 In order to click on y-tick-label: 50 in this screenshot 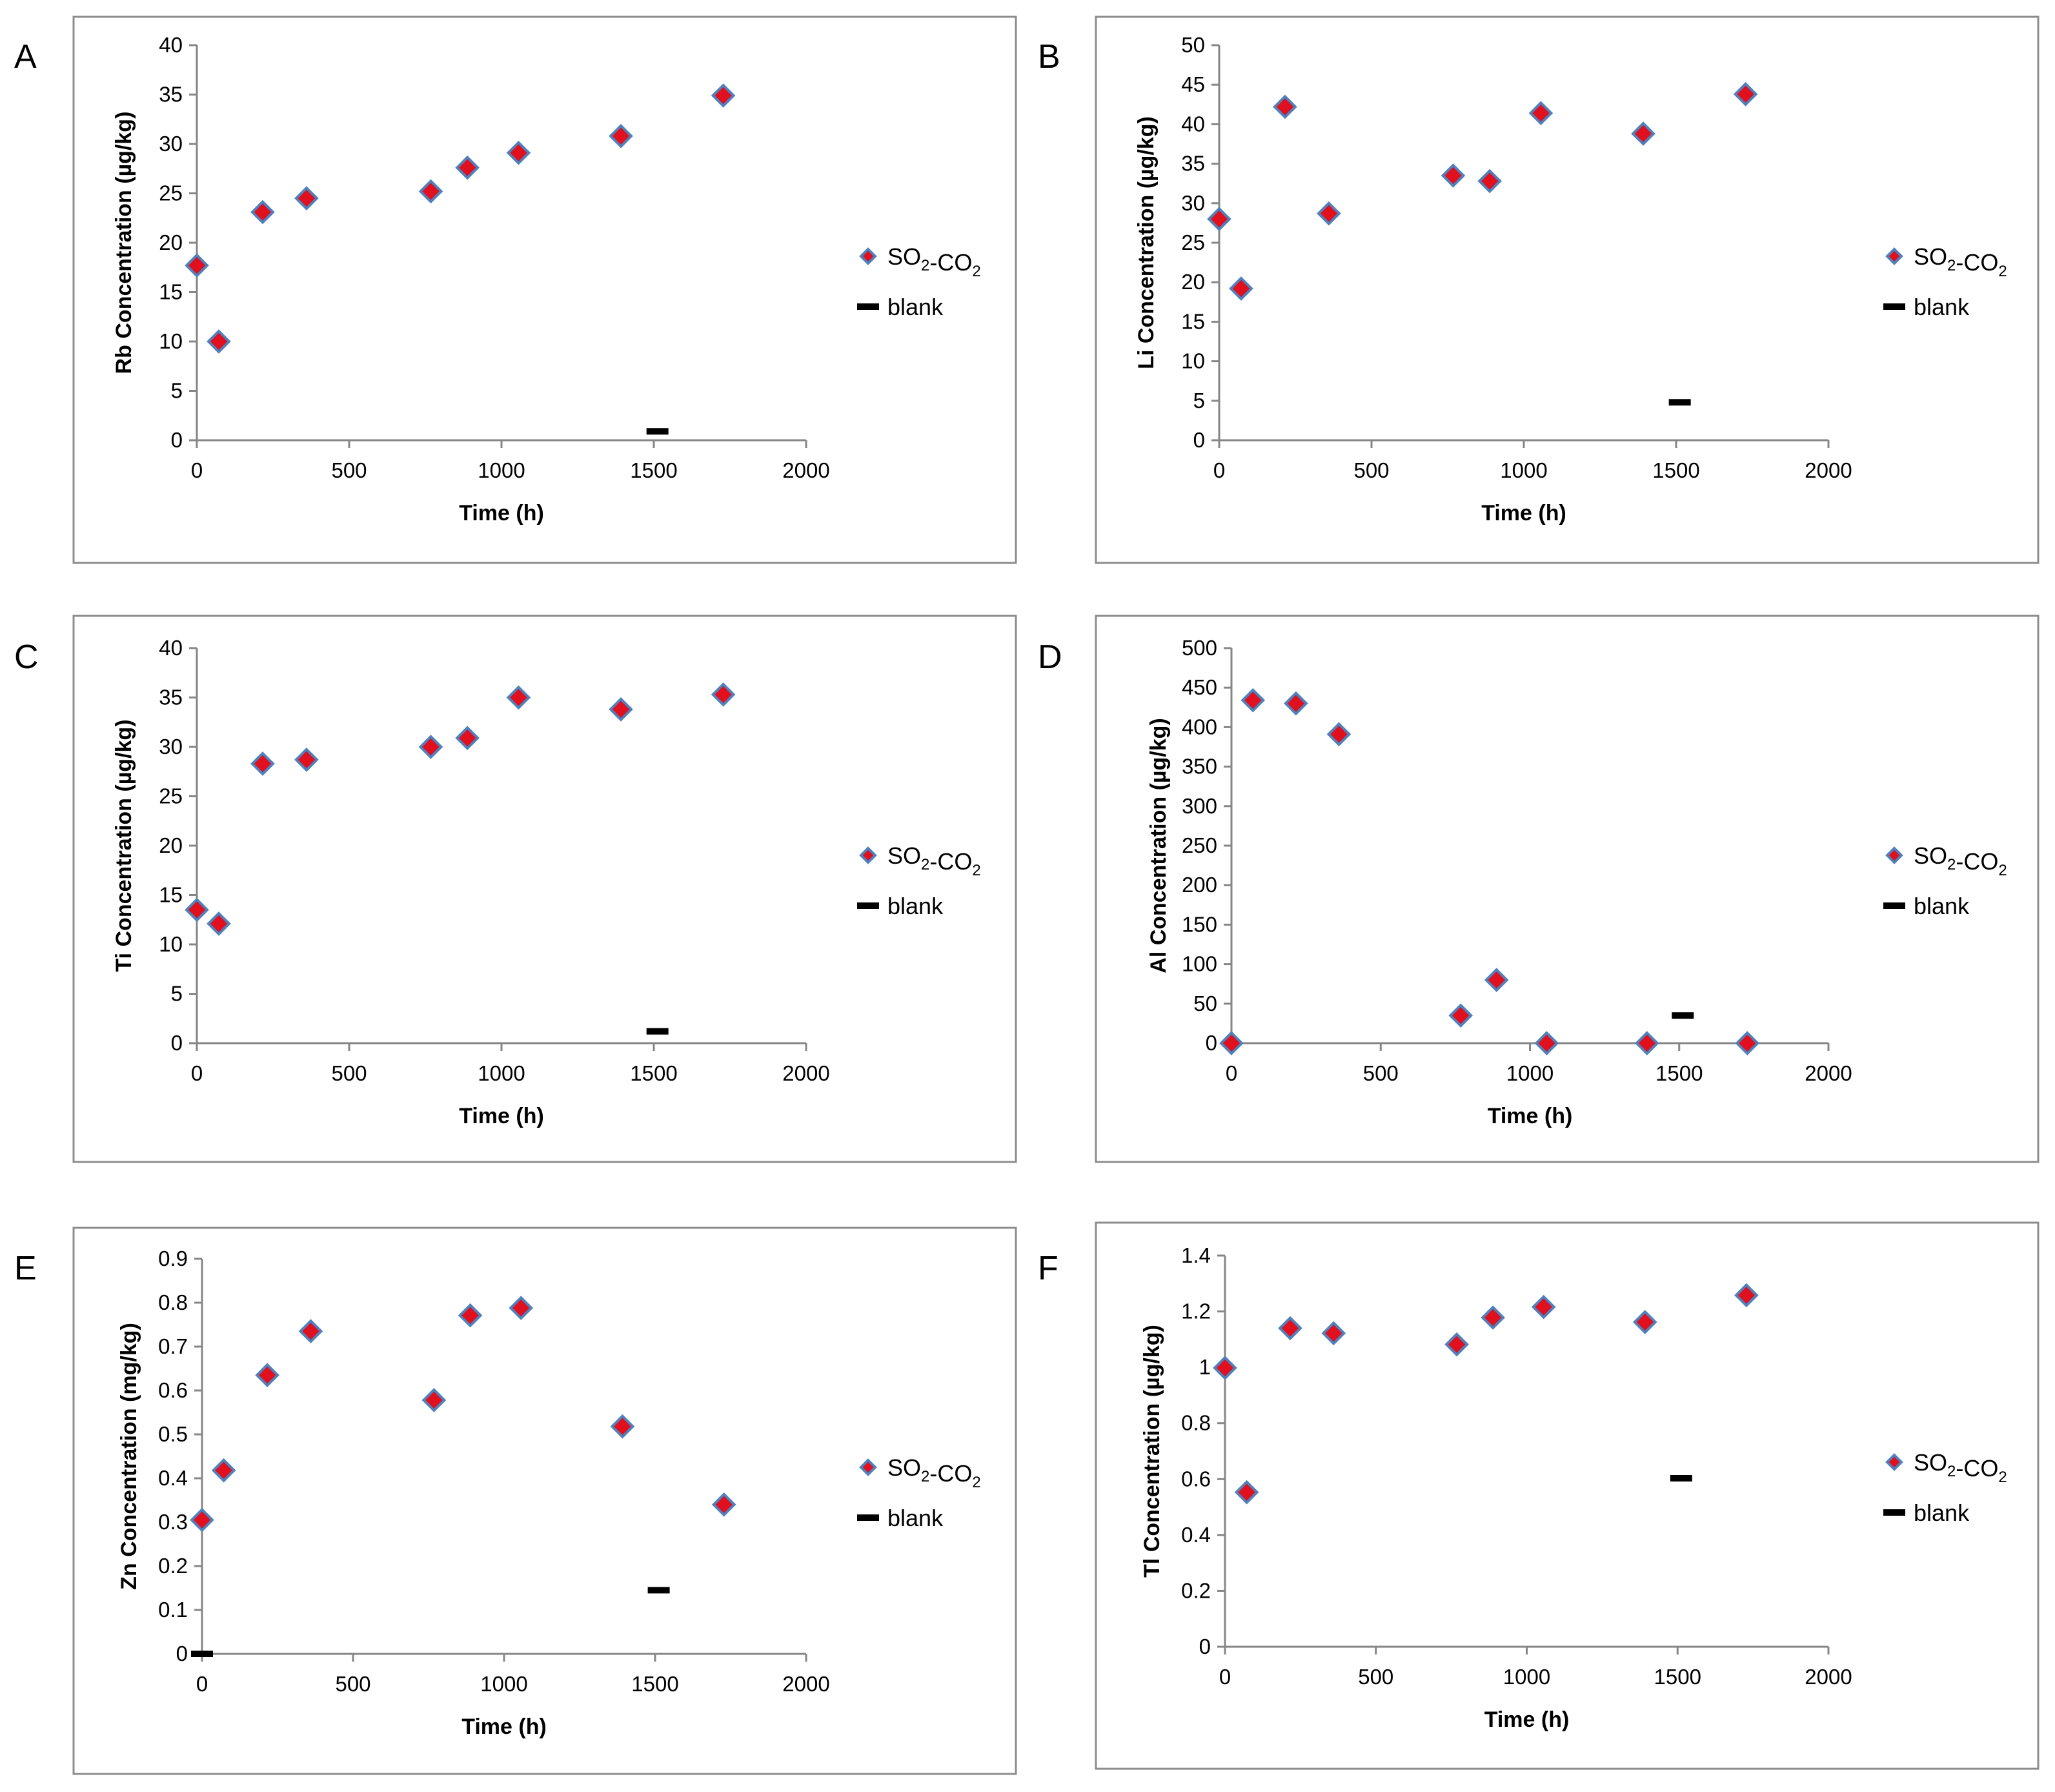, I will do `click(1205, 1003)`.